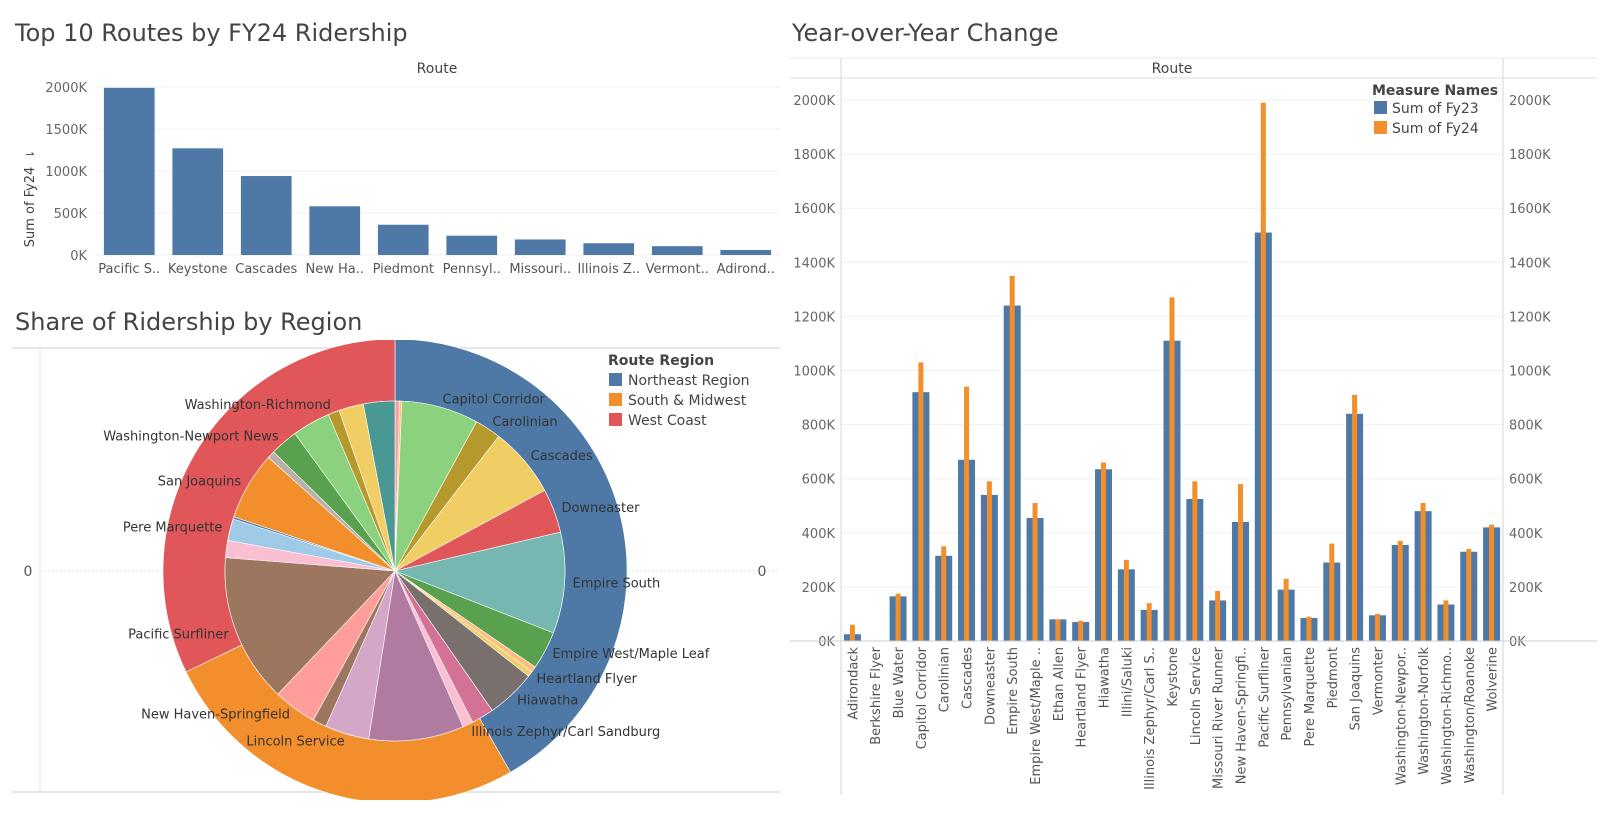 The height and width of the screenshot is (821, 1600). What do you see at coordinates (609, 249) in the screenshot?
I see `top10-bar-illinois-z` at bounding box center [609, 249].